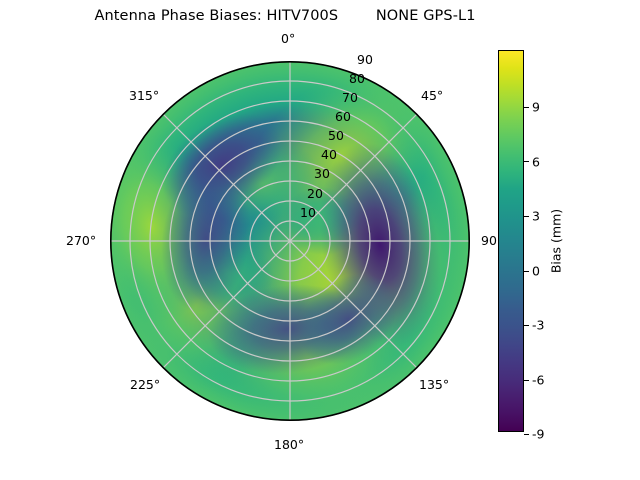 The height and width of the screenshot is (480, 640). I want to click on colorbar-ticklabel-m6: -6, so click(538, 380).